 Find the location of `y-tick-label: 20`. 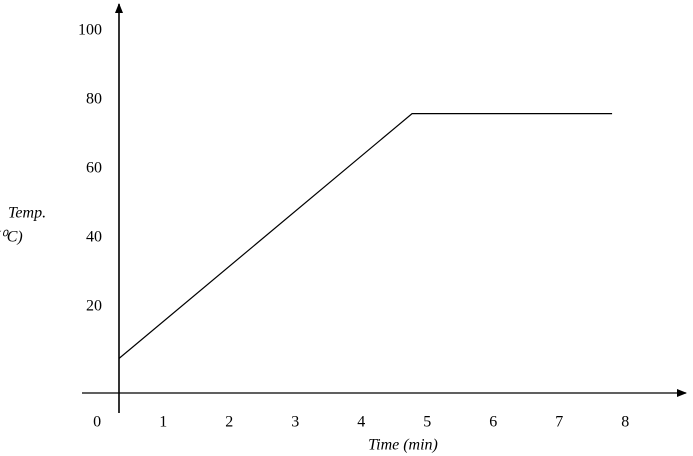

y-tick-label: 20 is located at coordinates (94, 305).